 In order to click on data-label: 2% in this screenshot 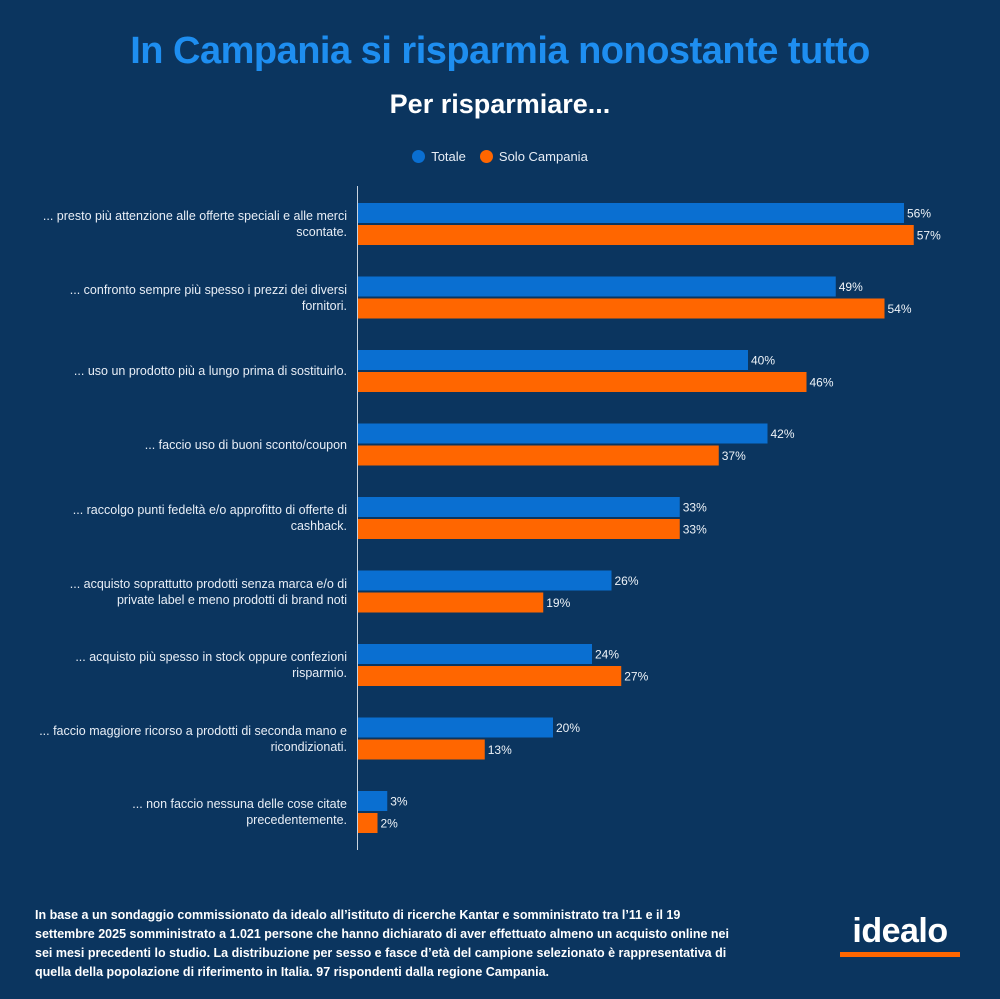, I will do `click(390, 824)`.